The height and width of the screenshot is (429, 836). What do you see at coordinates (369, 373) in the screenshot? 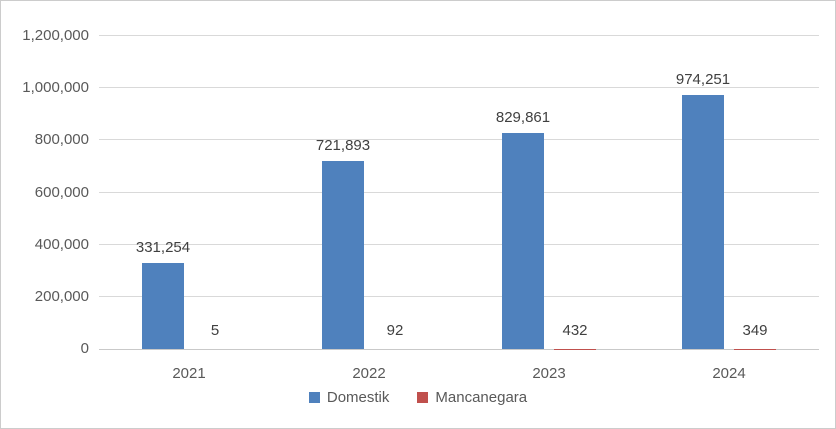
I see `x-category-label-2022: 2022` at bounding box center [369, 373].